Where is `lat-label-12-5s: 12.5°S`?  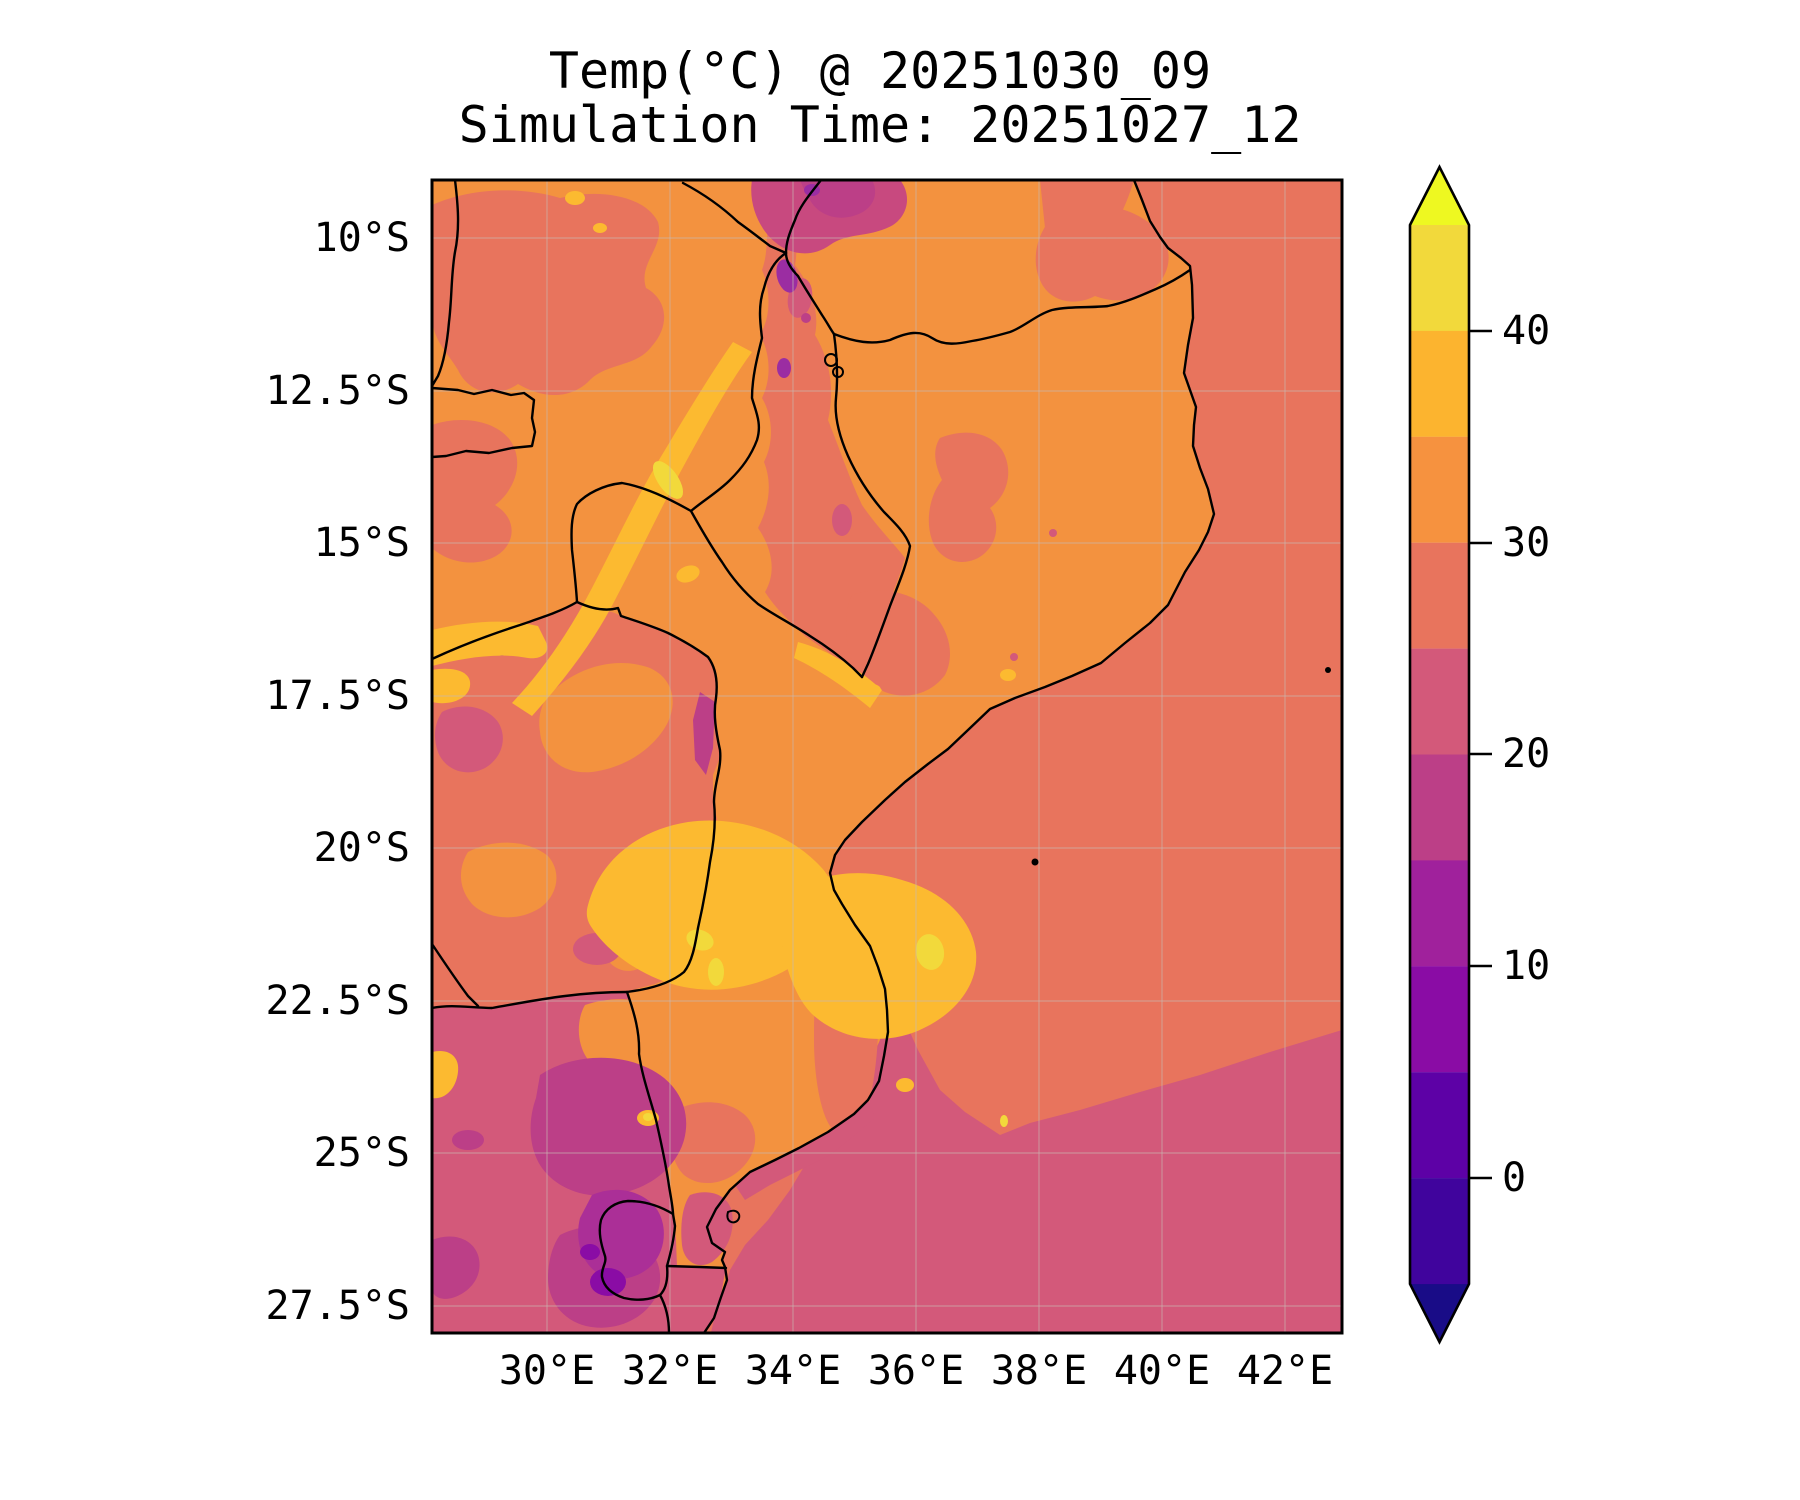
lat-label-12-5s: 12.5°S is located at coordinates (338, 391).